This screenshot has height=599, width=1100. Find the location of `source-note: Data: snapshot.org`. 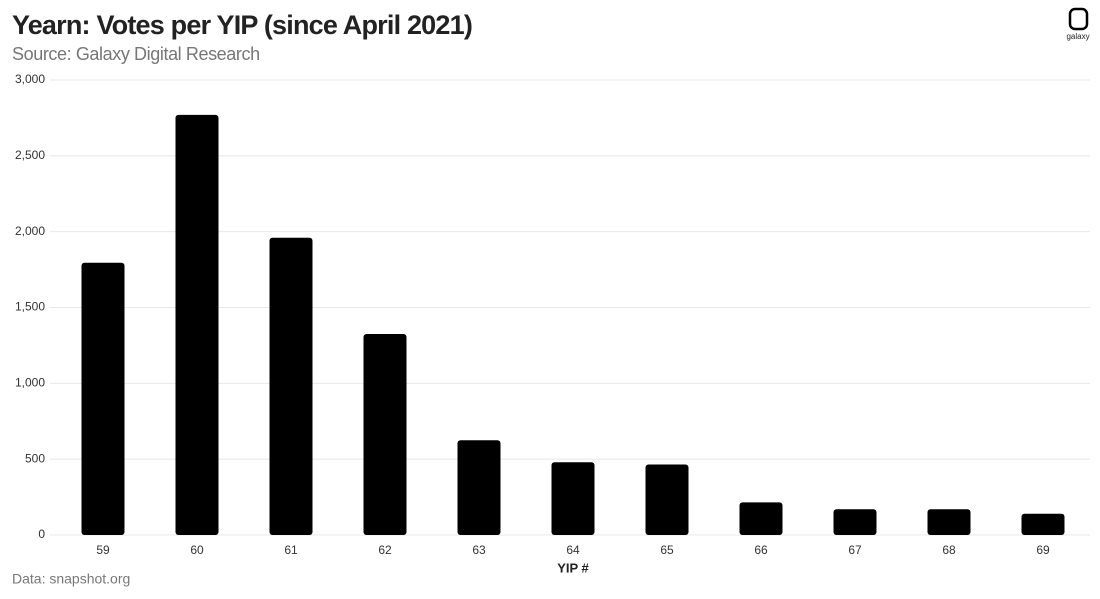

source-note: Data: snapshot.org is located at coordinates (71, 579).